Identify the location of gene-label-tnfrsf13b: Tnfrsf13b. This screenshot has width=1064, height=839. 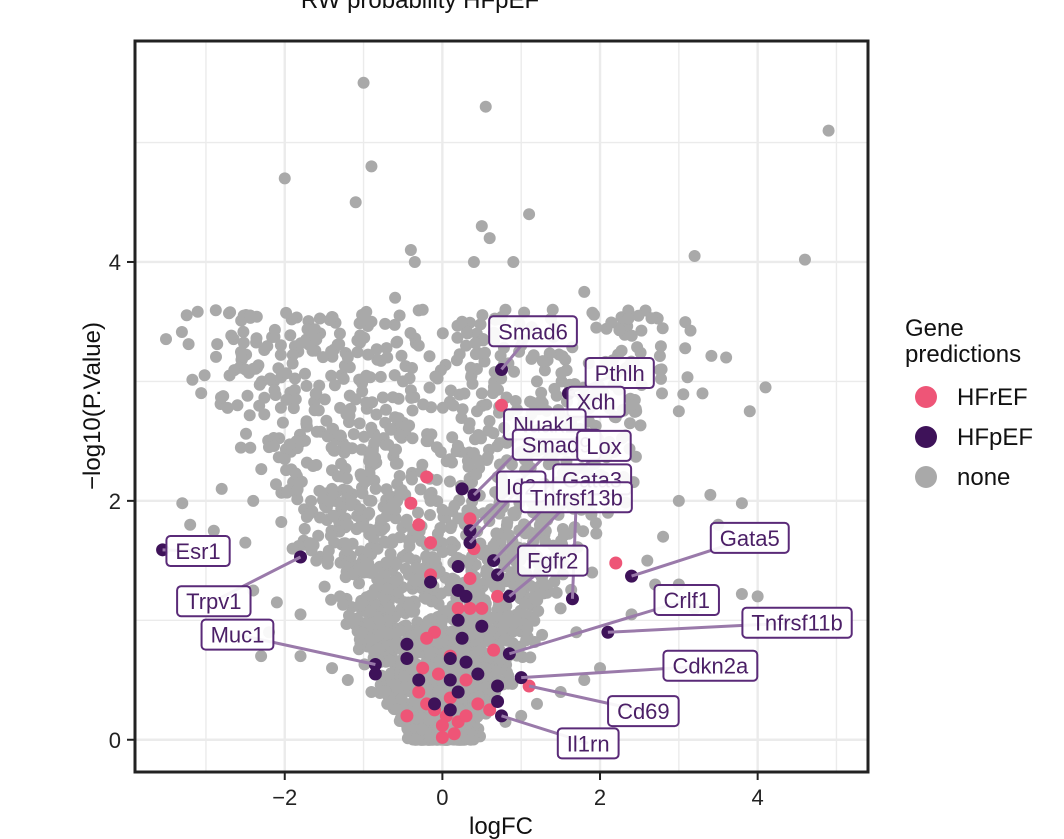
(576, 497).